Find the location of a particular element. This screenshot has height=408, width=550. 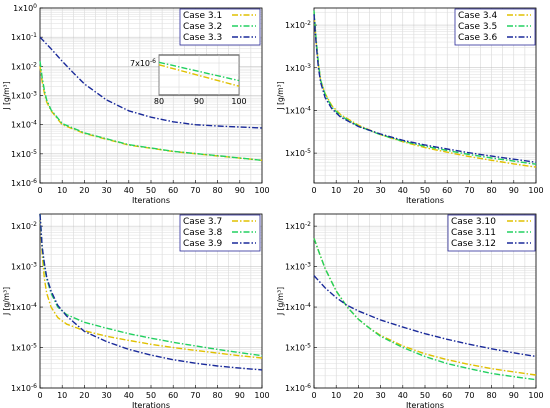

legend-label: Case 3.11 is located at coordinates (473, 233).